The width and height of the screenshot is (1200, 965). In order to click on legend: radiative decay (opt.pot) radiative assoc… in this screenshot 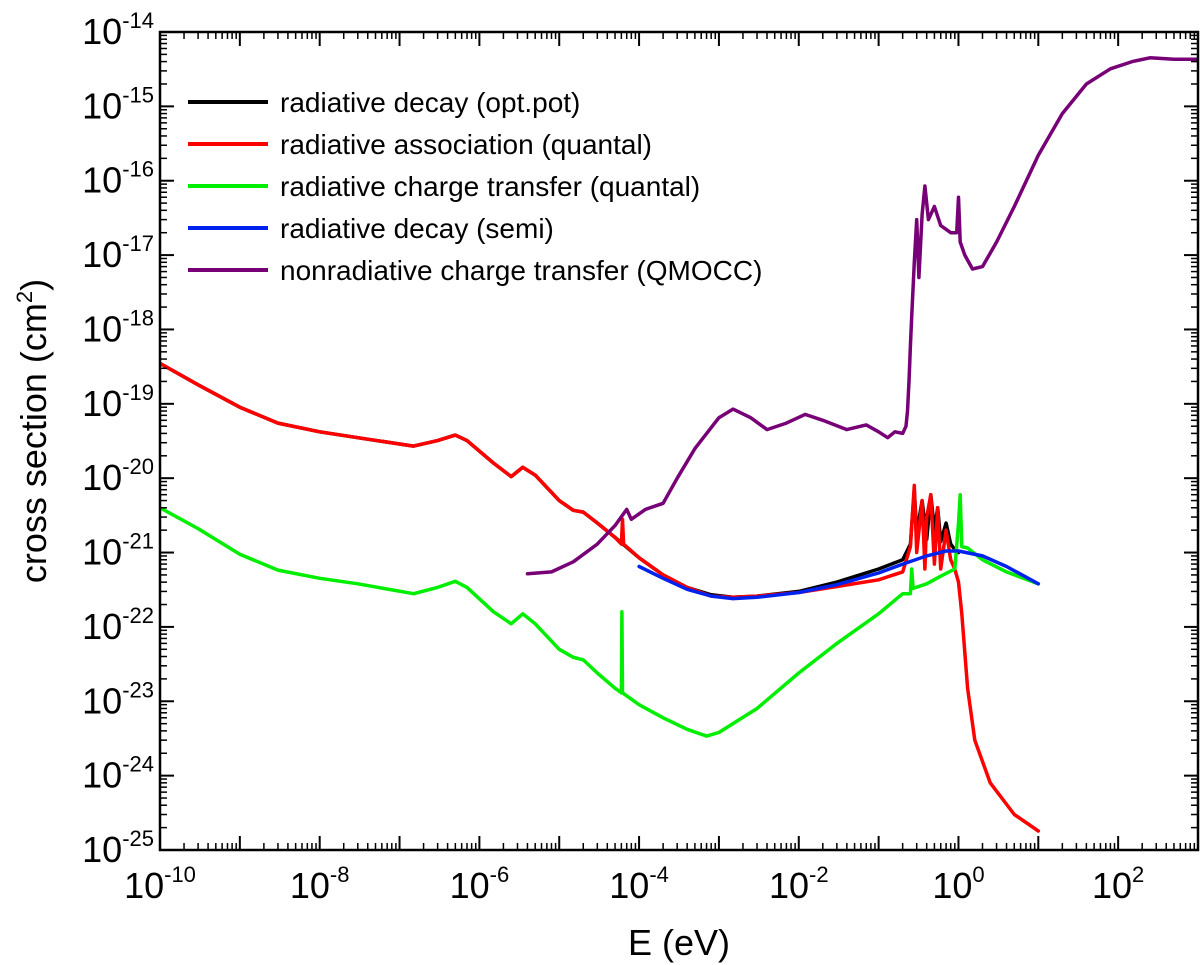, I will do `click(475, 186)`.